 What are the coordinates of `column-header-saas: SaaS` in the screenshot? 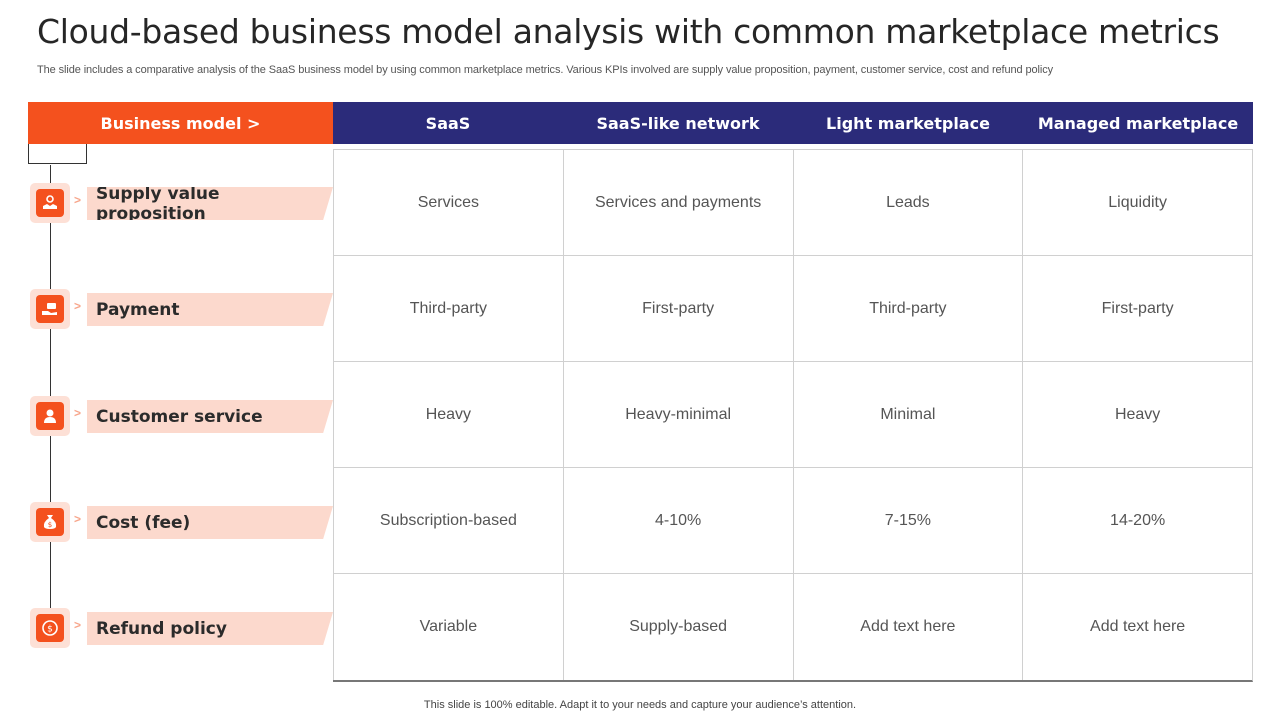 It's located at (448, 123).